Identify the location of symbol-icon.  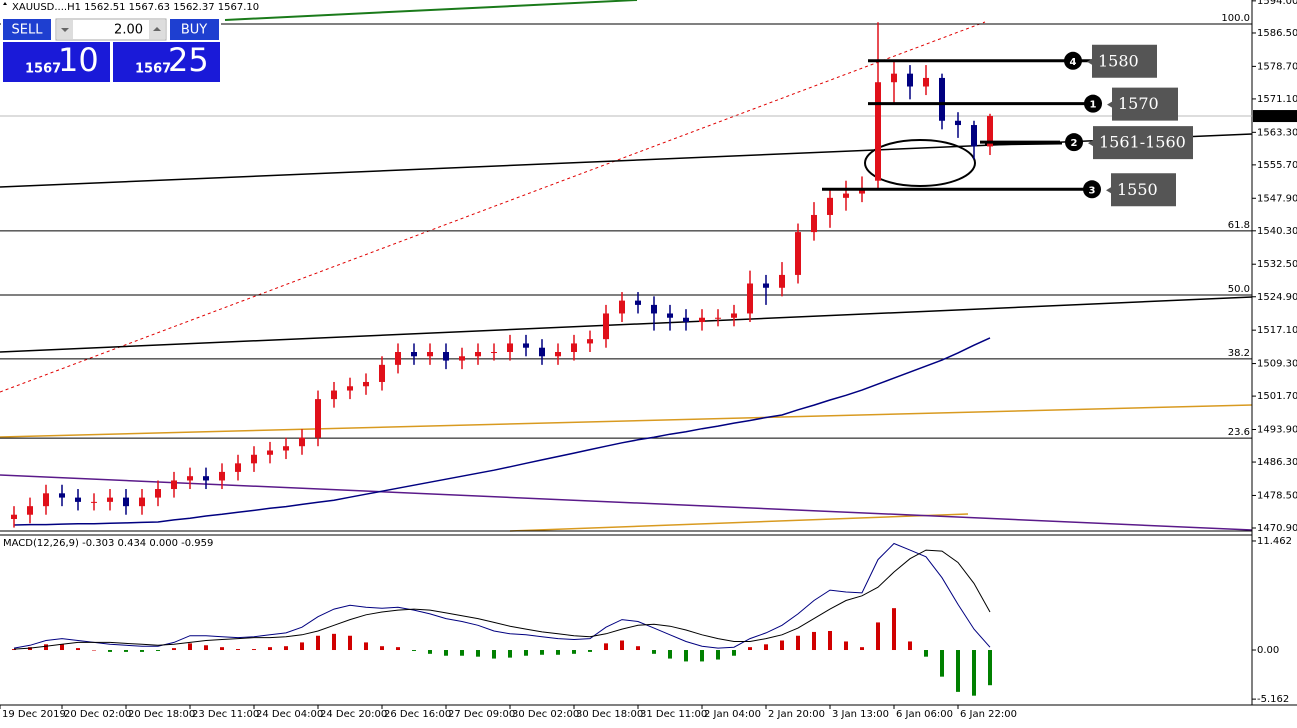
(5, 3).